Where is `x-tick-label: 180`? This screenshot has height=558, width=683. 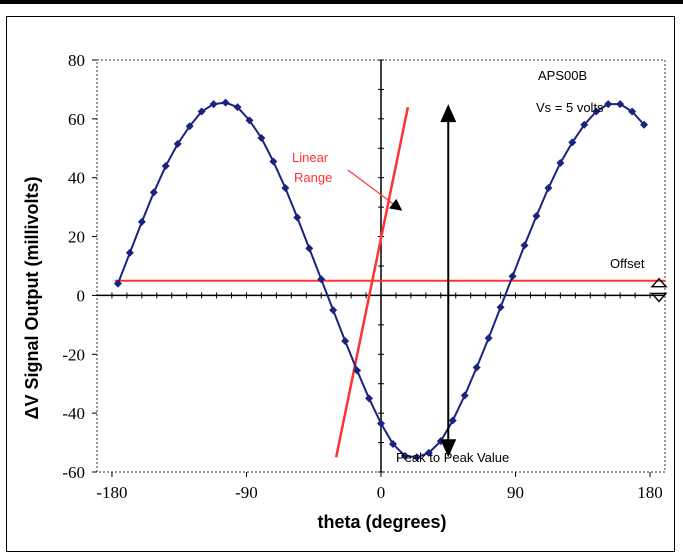
x-tick-label: 180 is located at coordinates (650, 492).